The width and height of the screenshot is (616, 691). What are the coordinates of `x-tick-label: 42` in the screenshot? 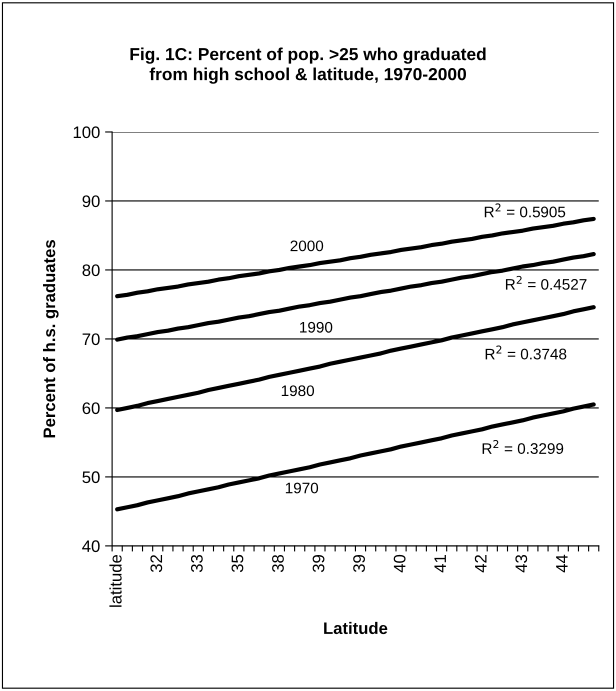 It's located at (480, 563).